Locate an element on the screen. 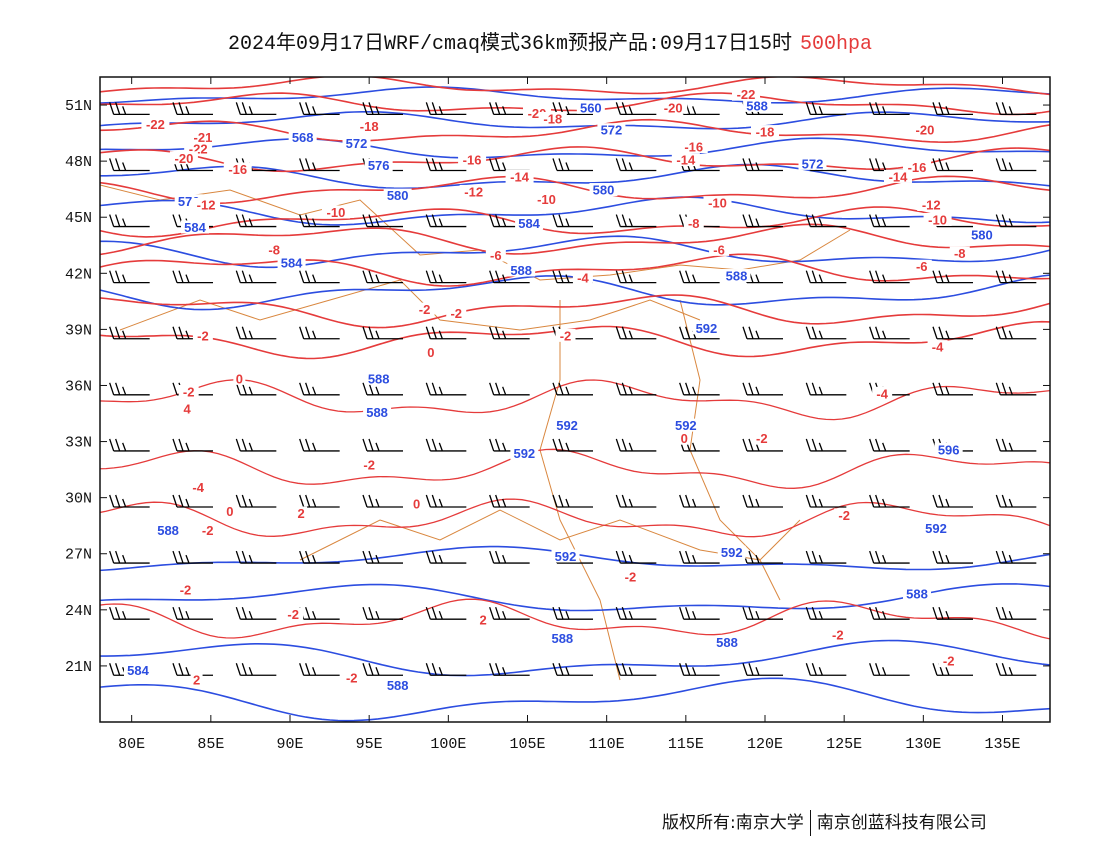 This screenshot has width=1100, height=850. height-contour-line is located at coordinates (575, 95).